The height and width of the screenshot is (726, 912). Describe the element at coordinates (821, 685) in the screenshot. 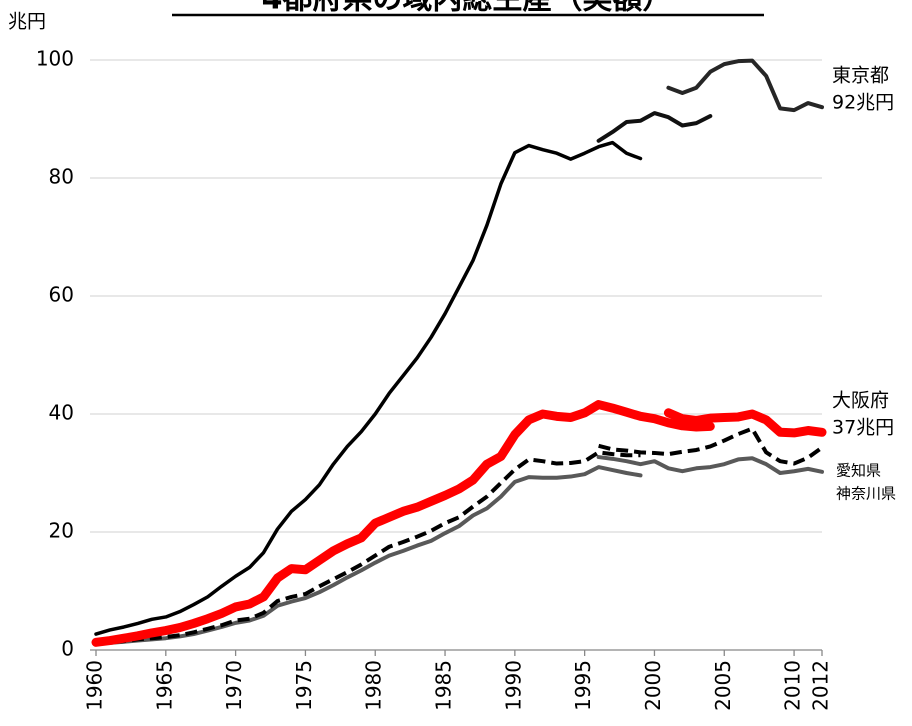

I see `x-tick-label: 2012` at that location.